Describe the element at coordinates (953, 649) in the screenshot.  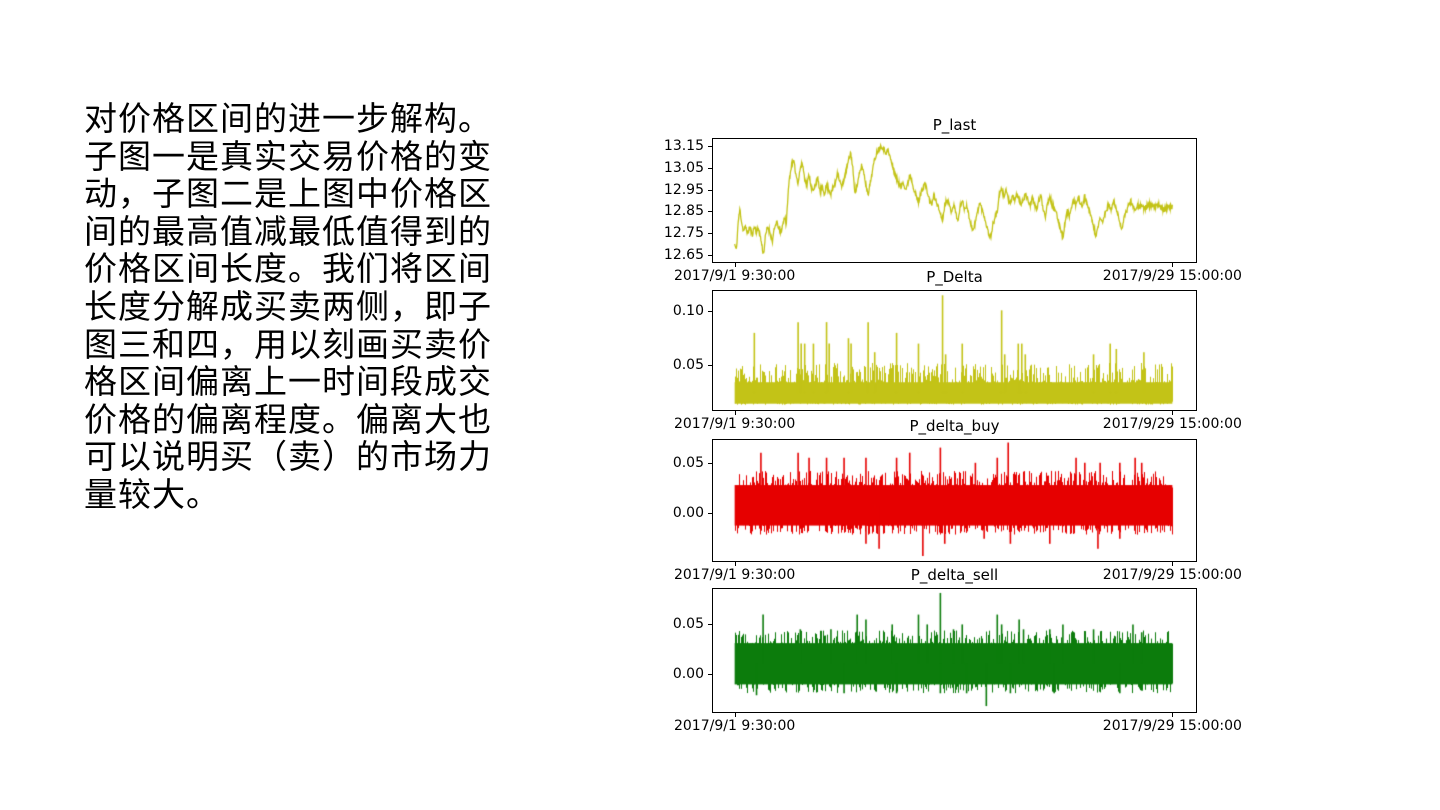
I see `p-delta-sell-plot` at that location.